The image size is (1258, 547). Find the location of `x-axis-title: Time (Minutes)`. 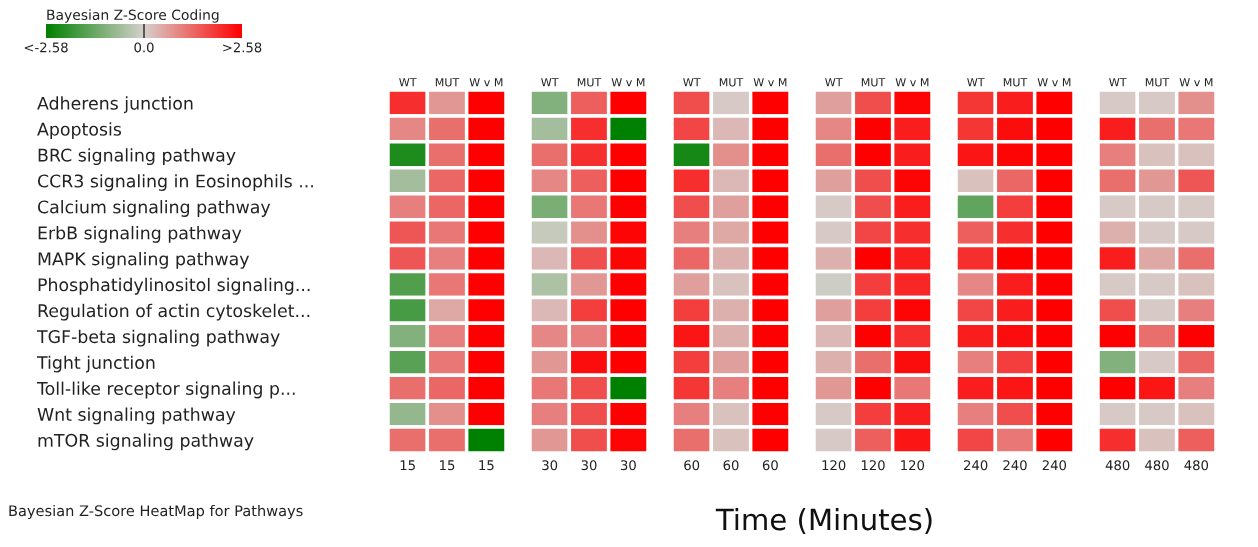

x-axis-title: Time (Minutes) is located at coordinates (823, 520).